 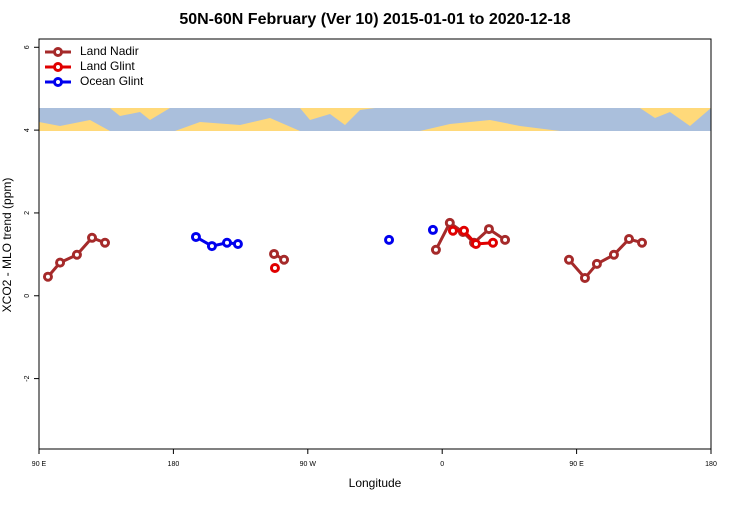 What do you see at coordinates (473, 237) in the screenshot?
I see `series-line` at bounding box center [473, 237].